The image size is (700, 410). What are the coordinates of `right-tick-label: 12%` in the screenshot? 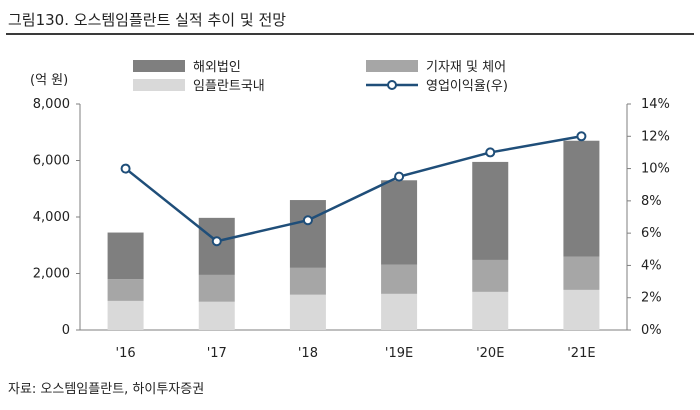 It's located at (655, 136).